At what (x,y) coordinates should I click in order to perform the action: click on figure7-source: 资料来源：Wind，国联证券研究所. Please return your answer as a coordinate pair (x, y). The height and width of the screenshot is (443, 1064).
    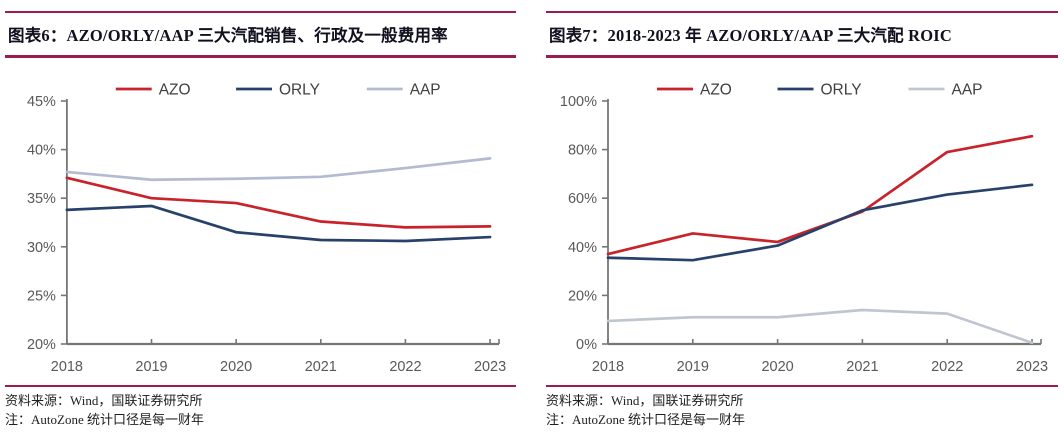
    Looking at the image, I should click on (645, 400).